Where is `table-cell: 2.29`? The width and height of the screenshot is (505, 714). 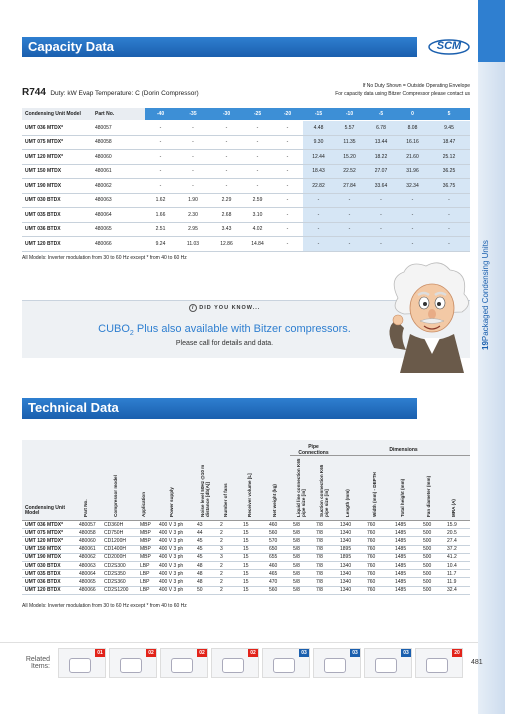 table-cell: 2.29 is located at coordinates (226, 201).